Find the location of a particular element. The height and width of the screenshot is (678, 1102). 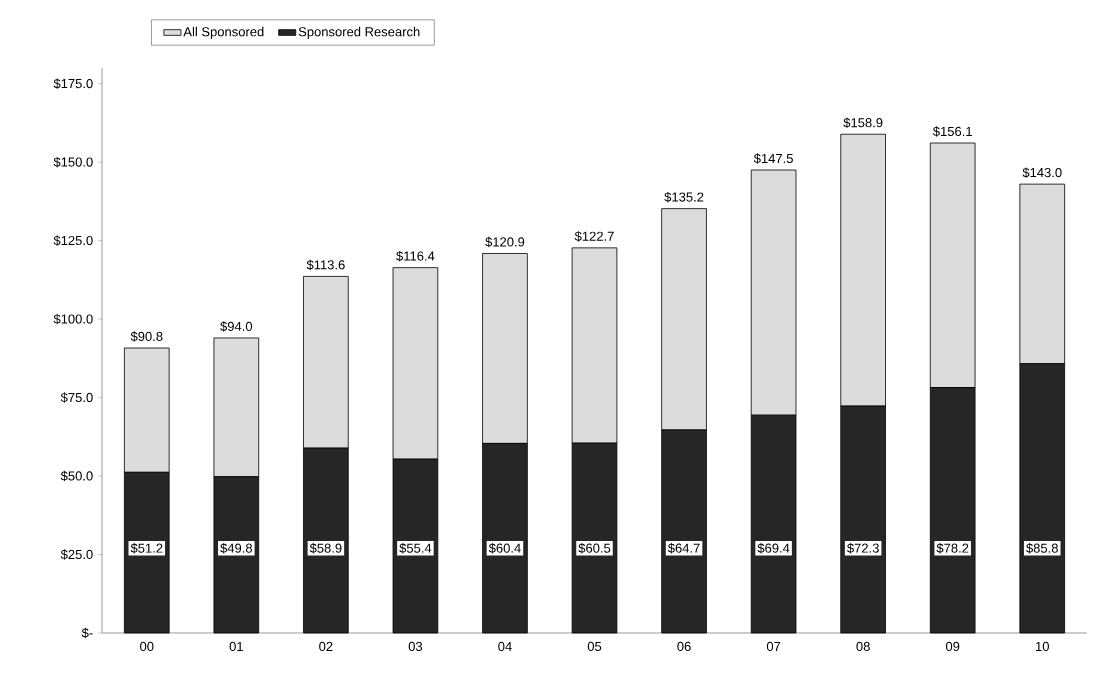

total-label: $120.9 is located at coordinates (505, 242).